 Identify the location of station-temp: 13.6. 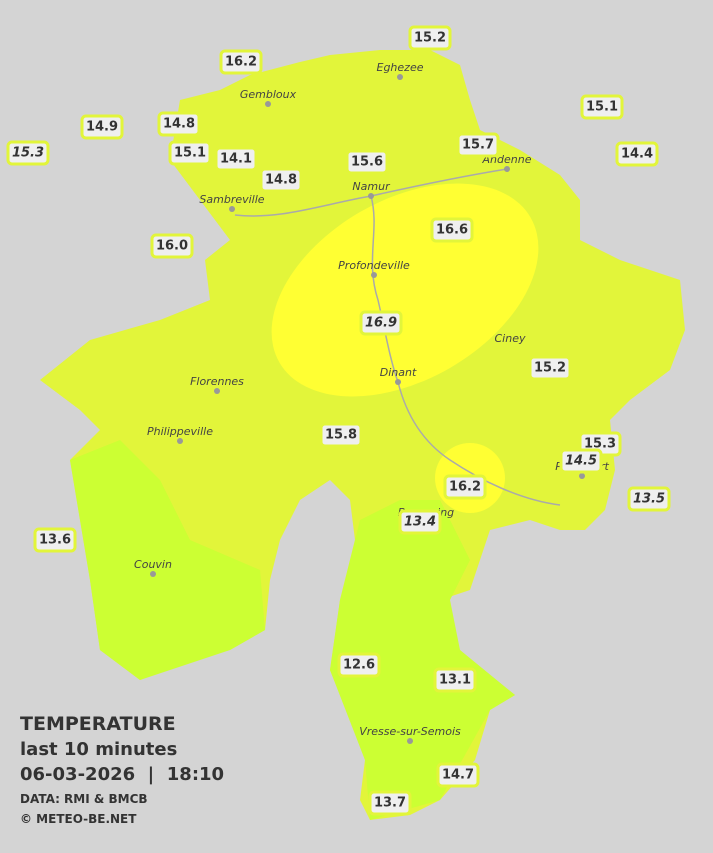
(55, 540).